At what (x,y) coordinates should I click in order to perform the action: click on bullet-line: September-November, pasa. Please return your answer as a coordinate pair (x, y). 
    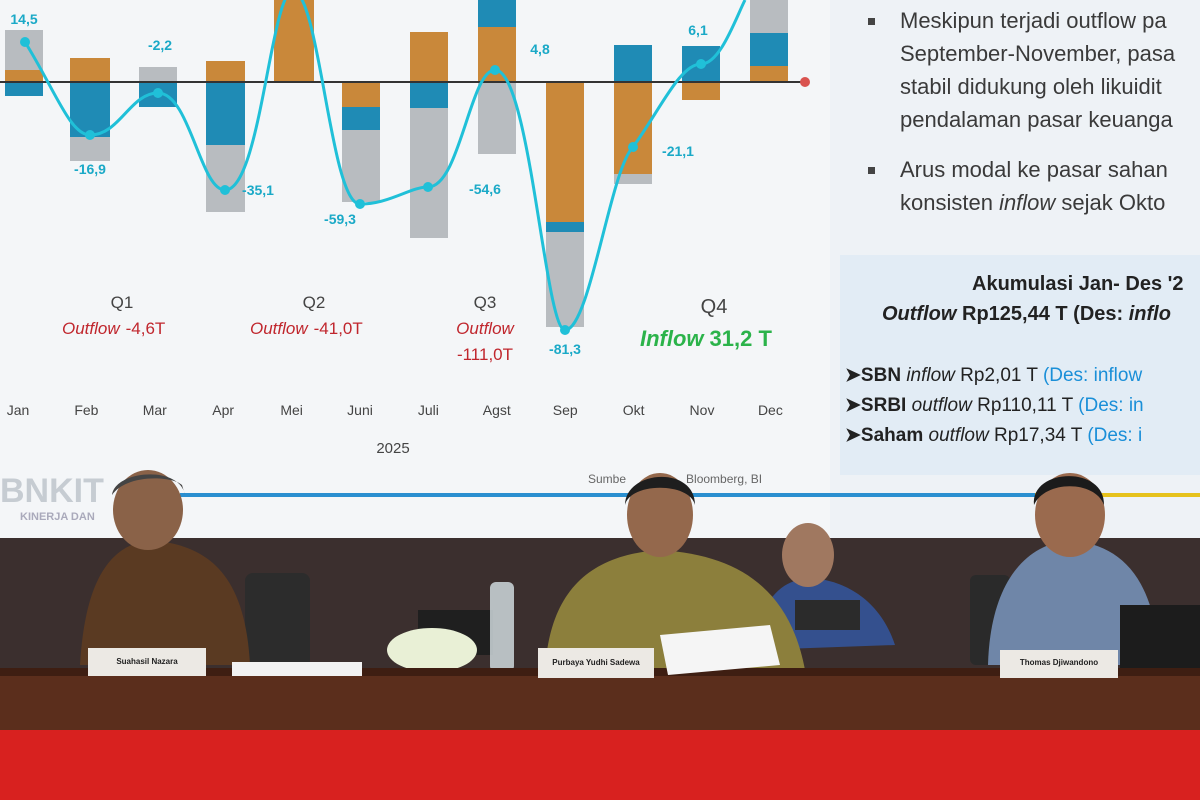
    Looking at the image, I should click on (1038, 53).